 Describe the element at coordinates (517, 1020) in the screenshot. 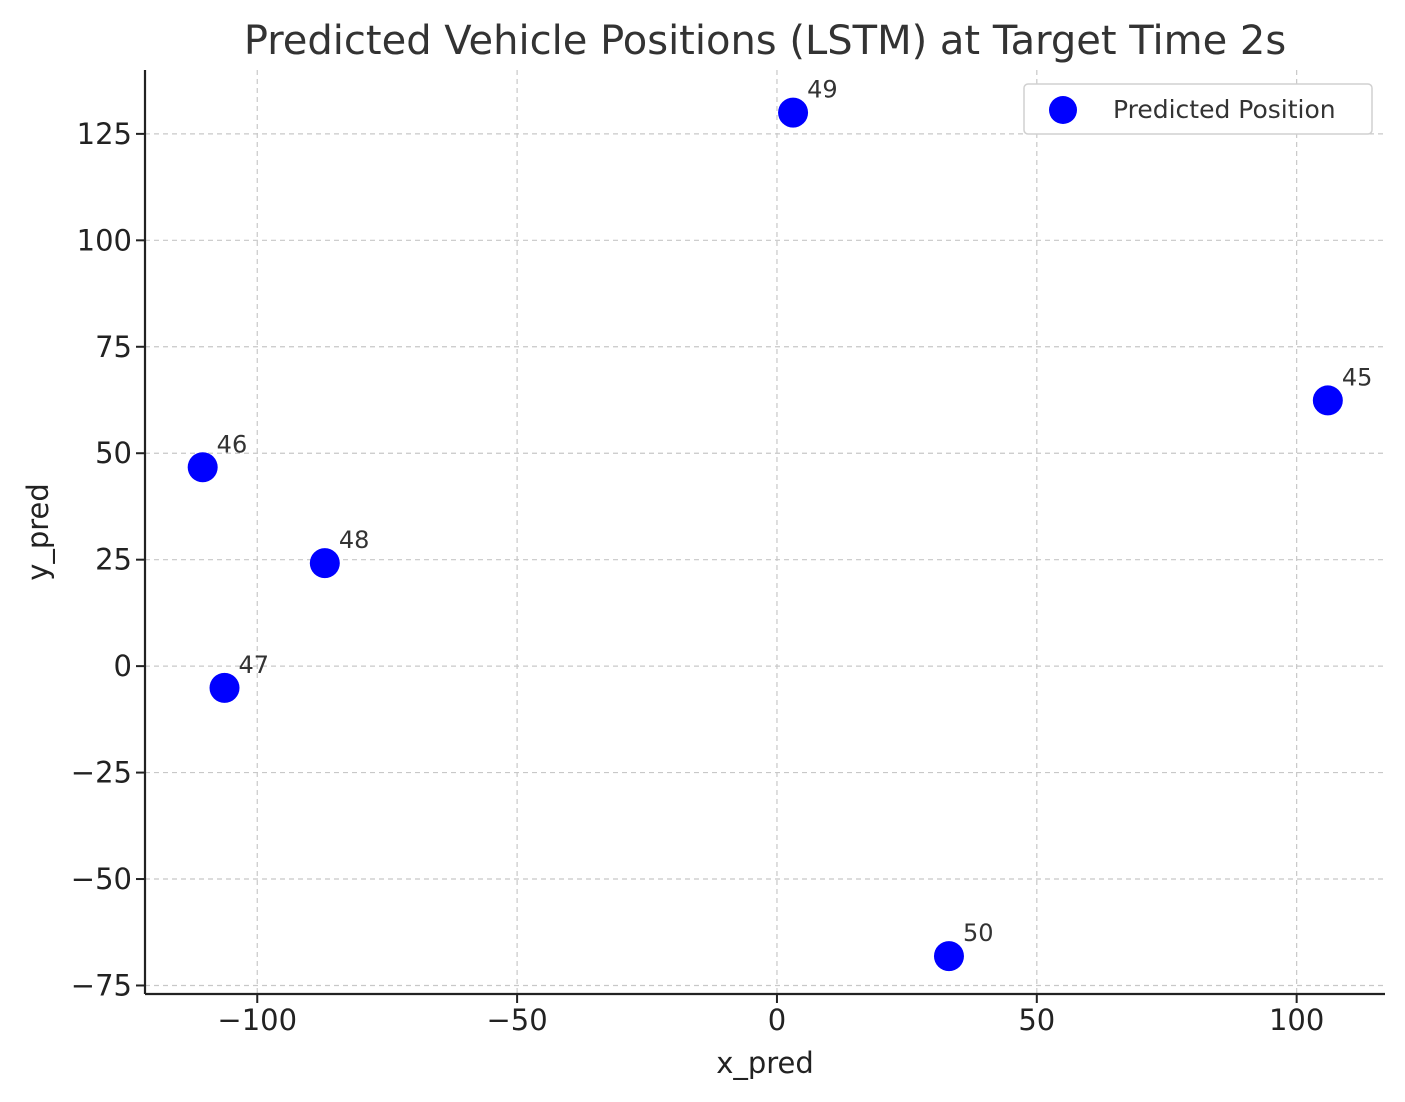

I see `x-tick-label: −50` at that location.